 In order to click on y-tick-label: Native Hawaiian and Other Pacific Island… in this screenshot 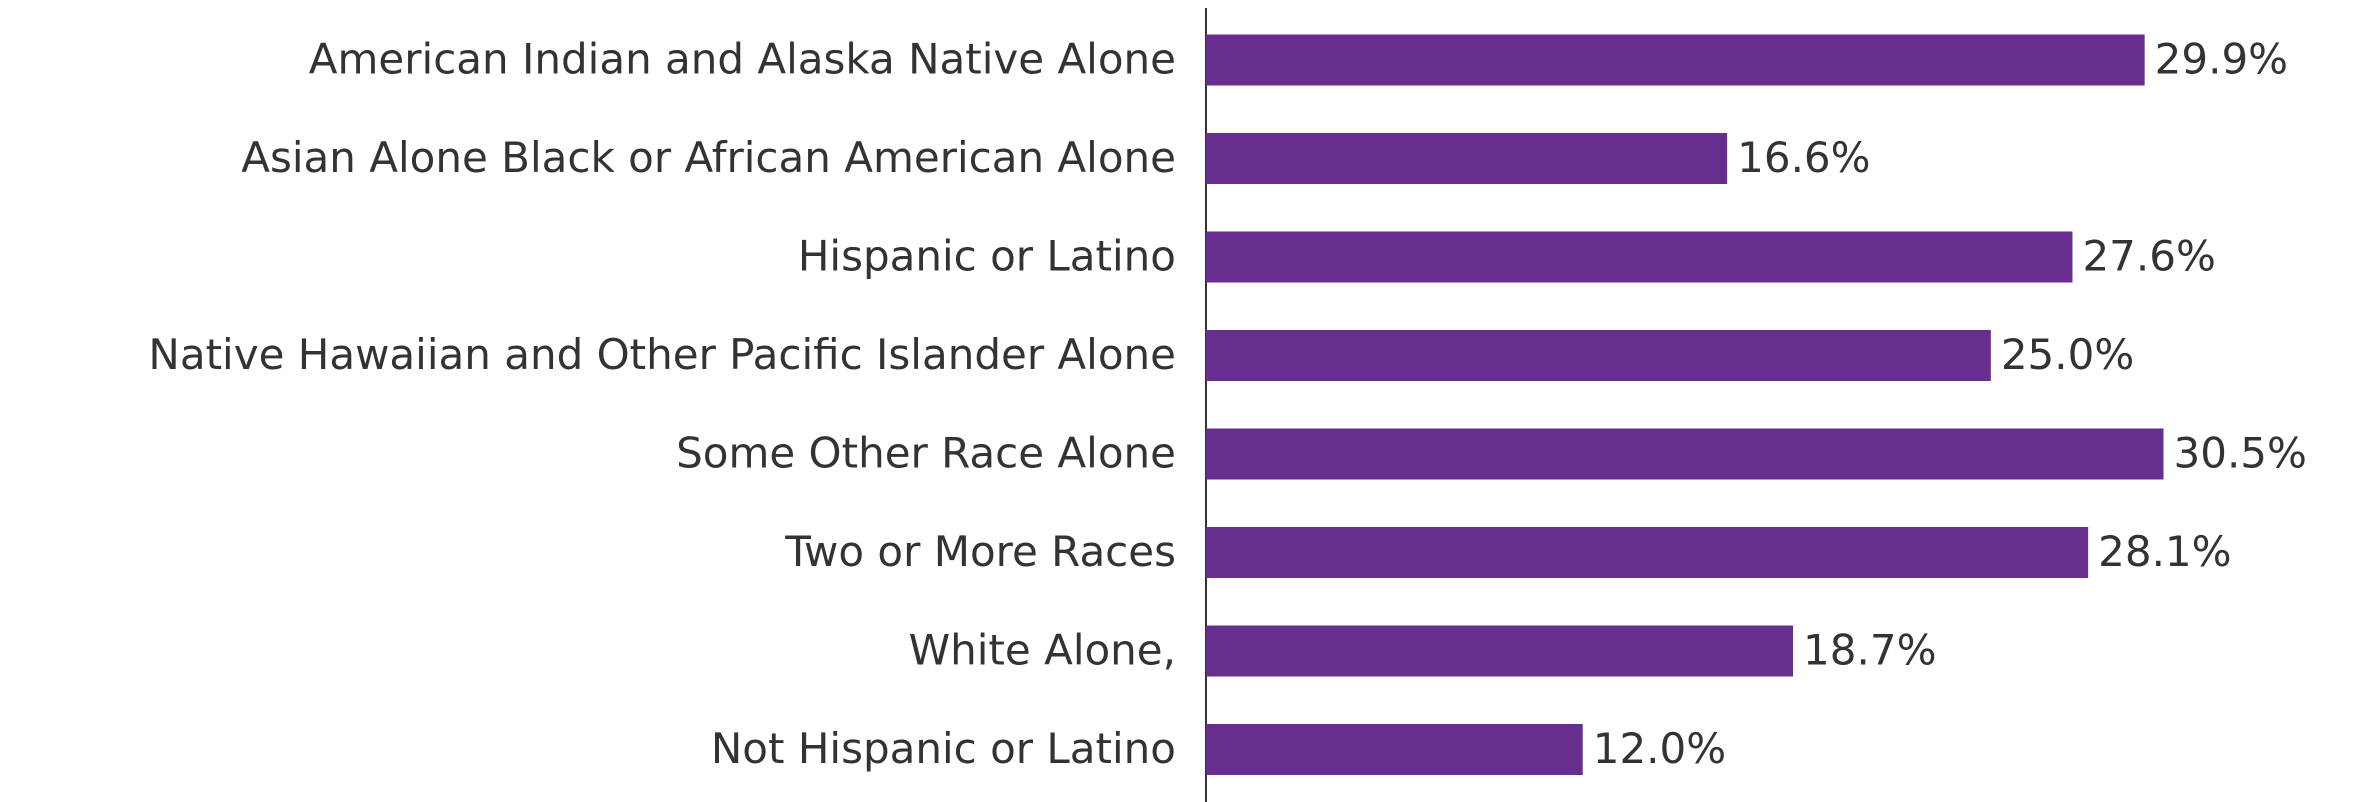, I will do `click(662, 354)`.